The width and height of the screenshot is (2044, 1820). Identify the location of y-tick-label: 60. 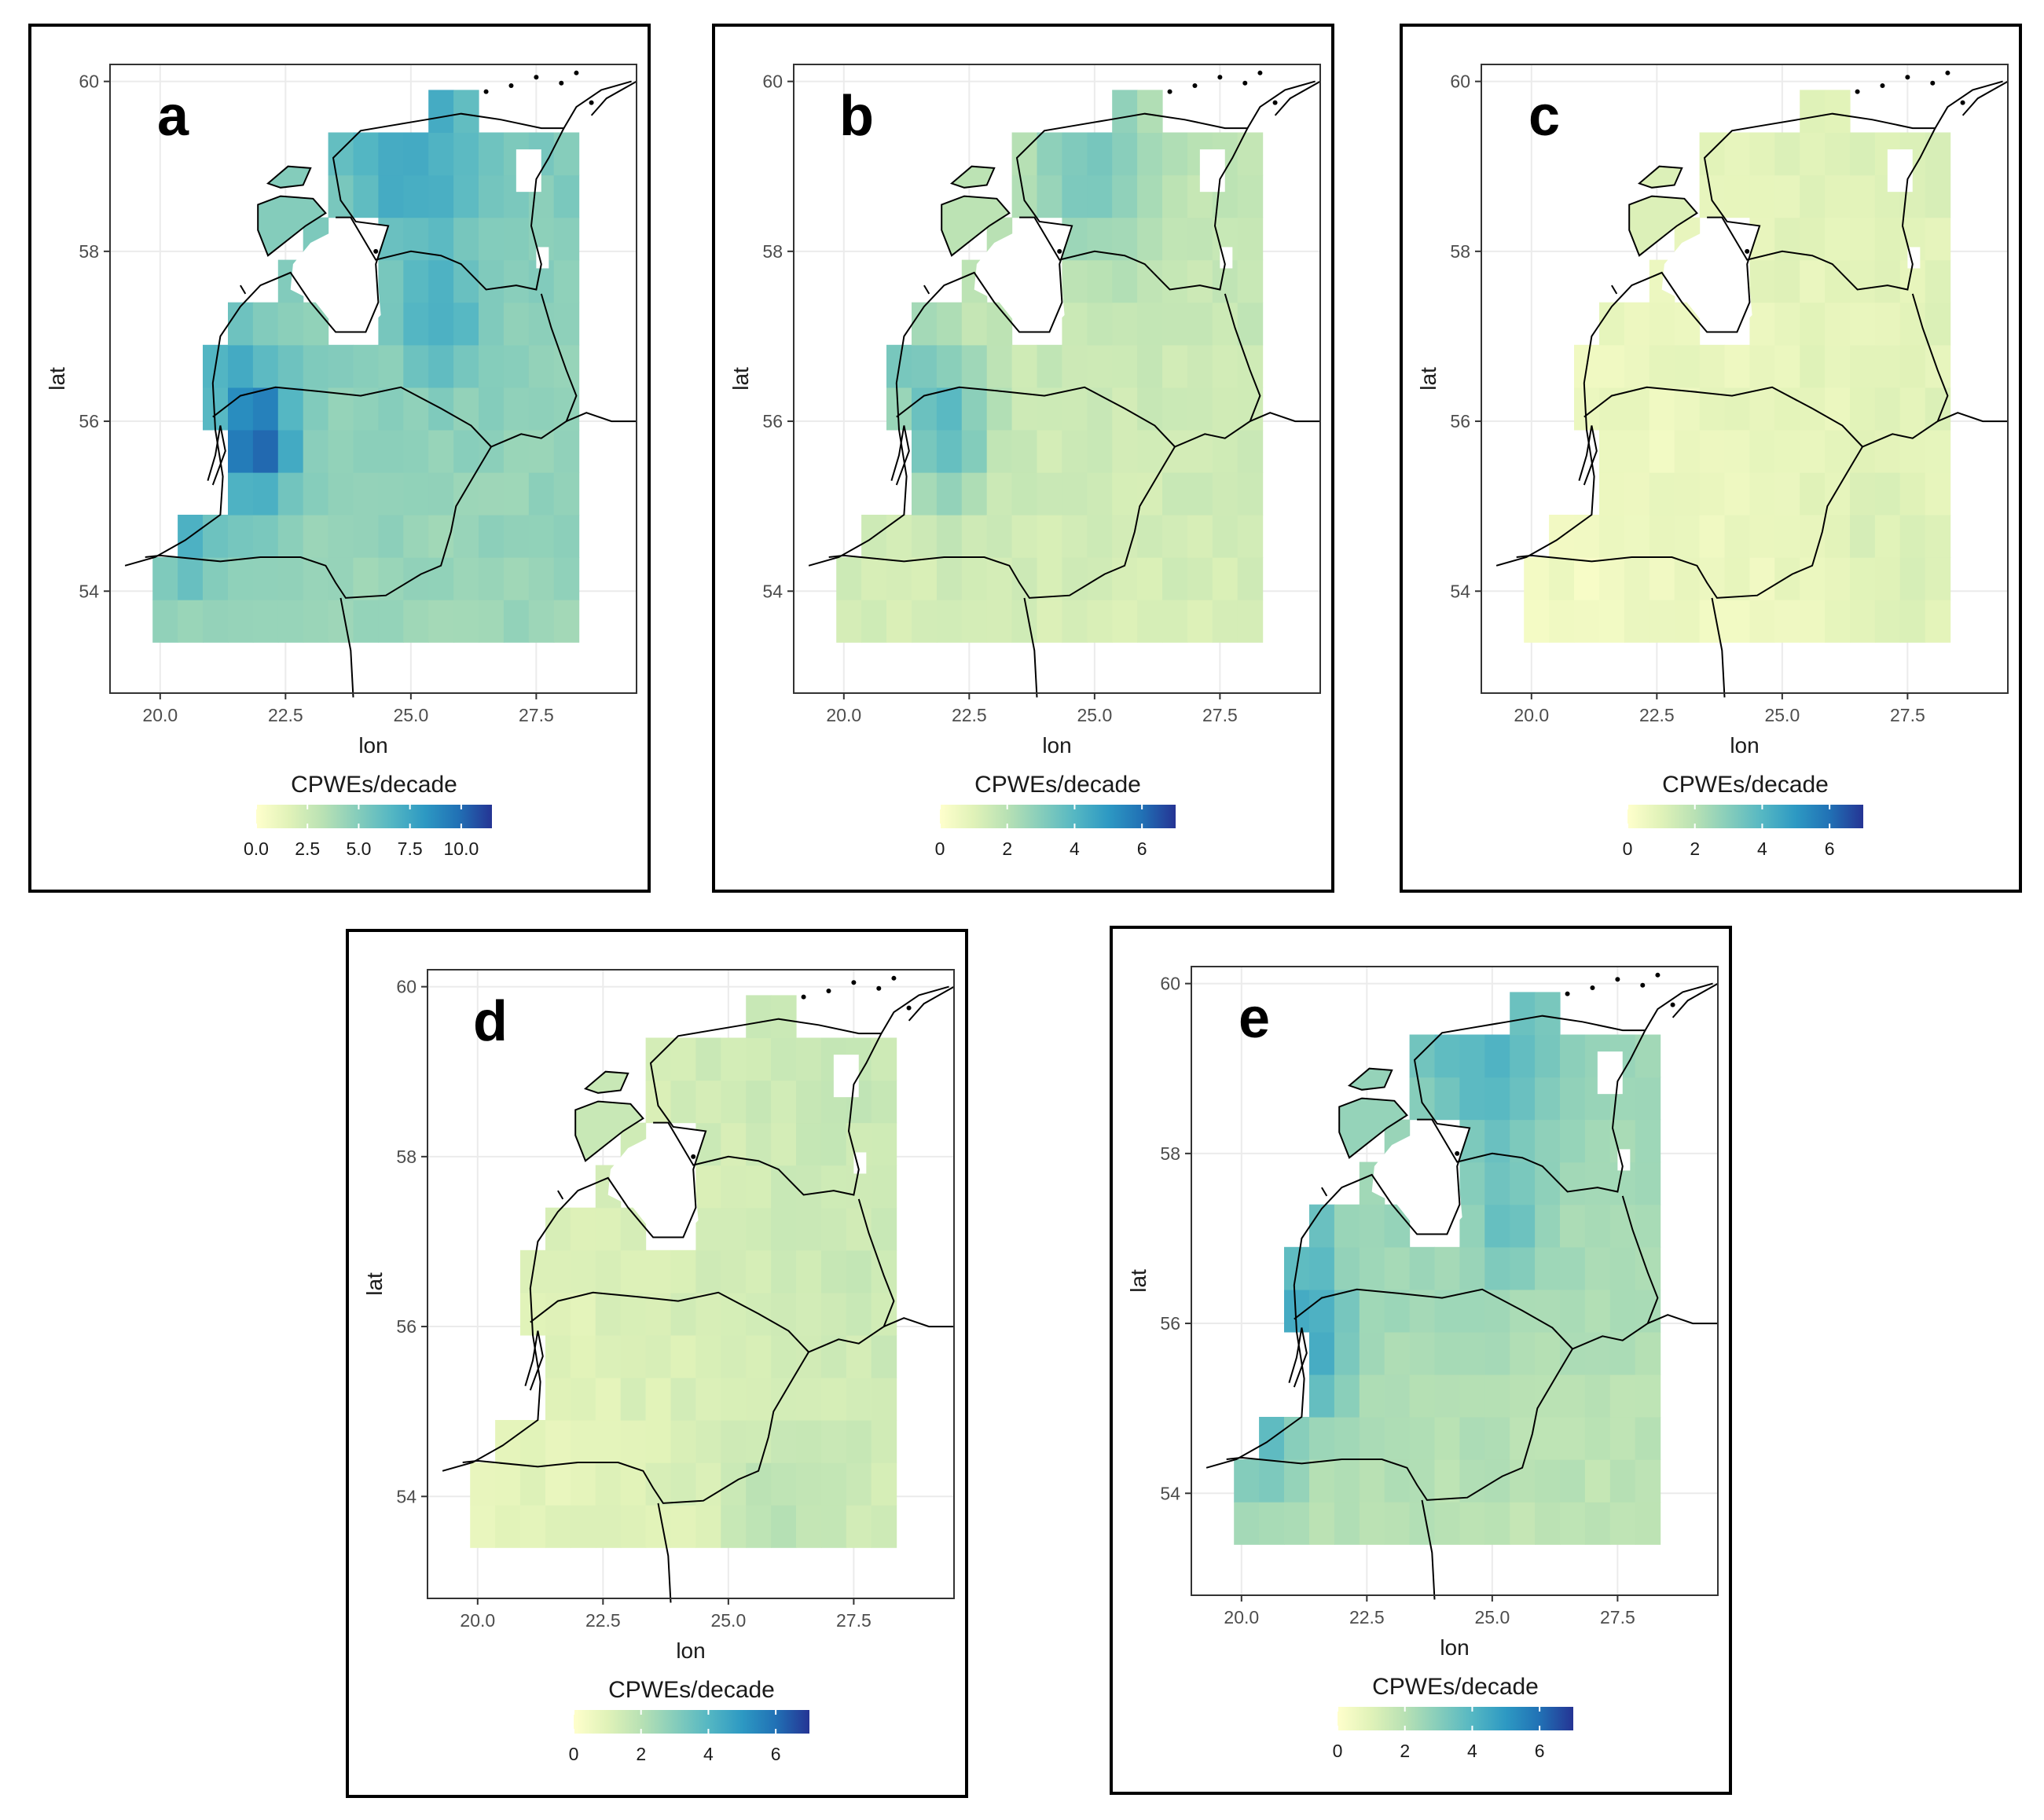
(772, 82).